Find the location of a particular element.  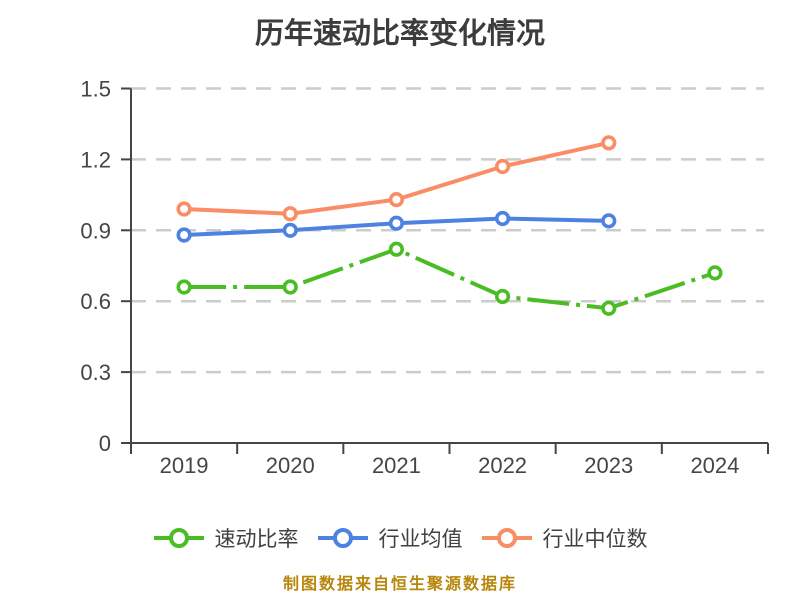

legend: 速动比率 行业均值 行业中位数 is located at coordinates (400, 538).